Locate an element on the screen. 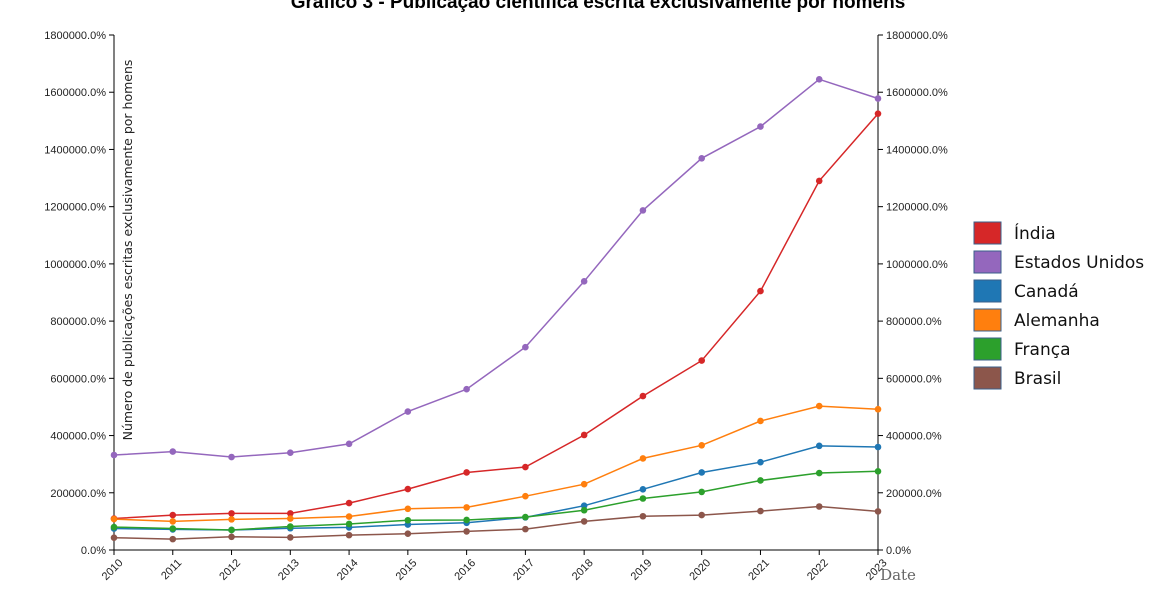 This screenshot has width=1168, height=599. y-tick-label-left: 200000.0% is located at coordinates (78, 494).